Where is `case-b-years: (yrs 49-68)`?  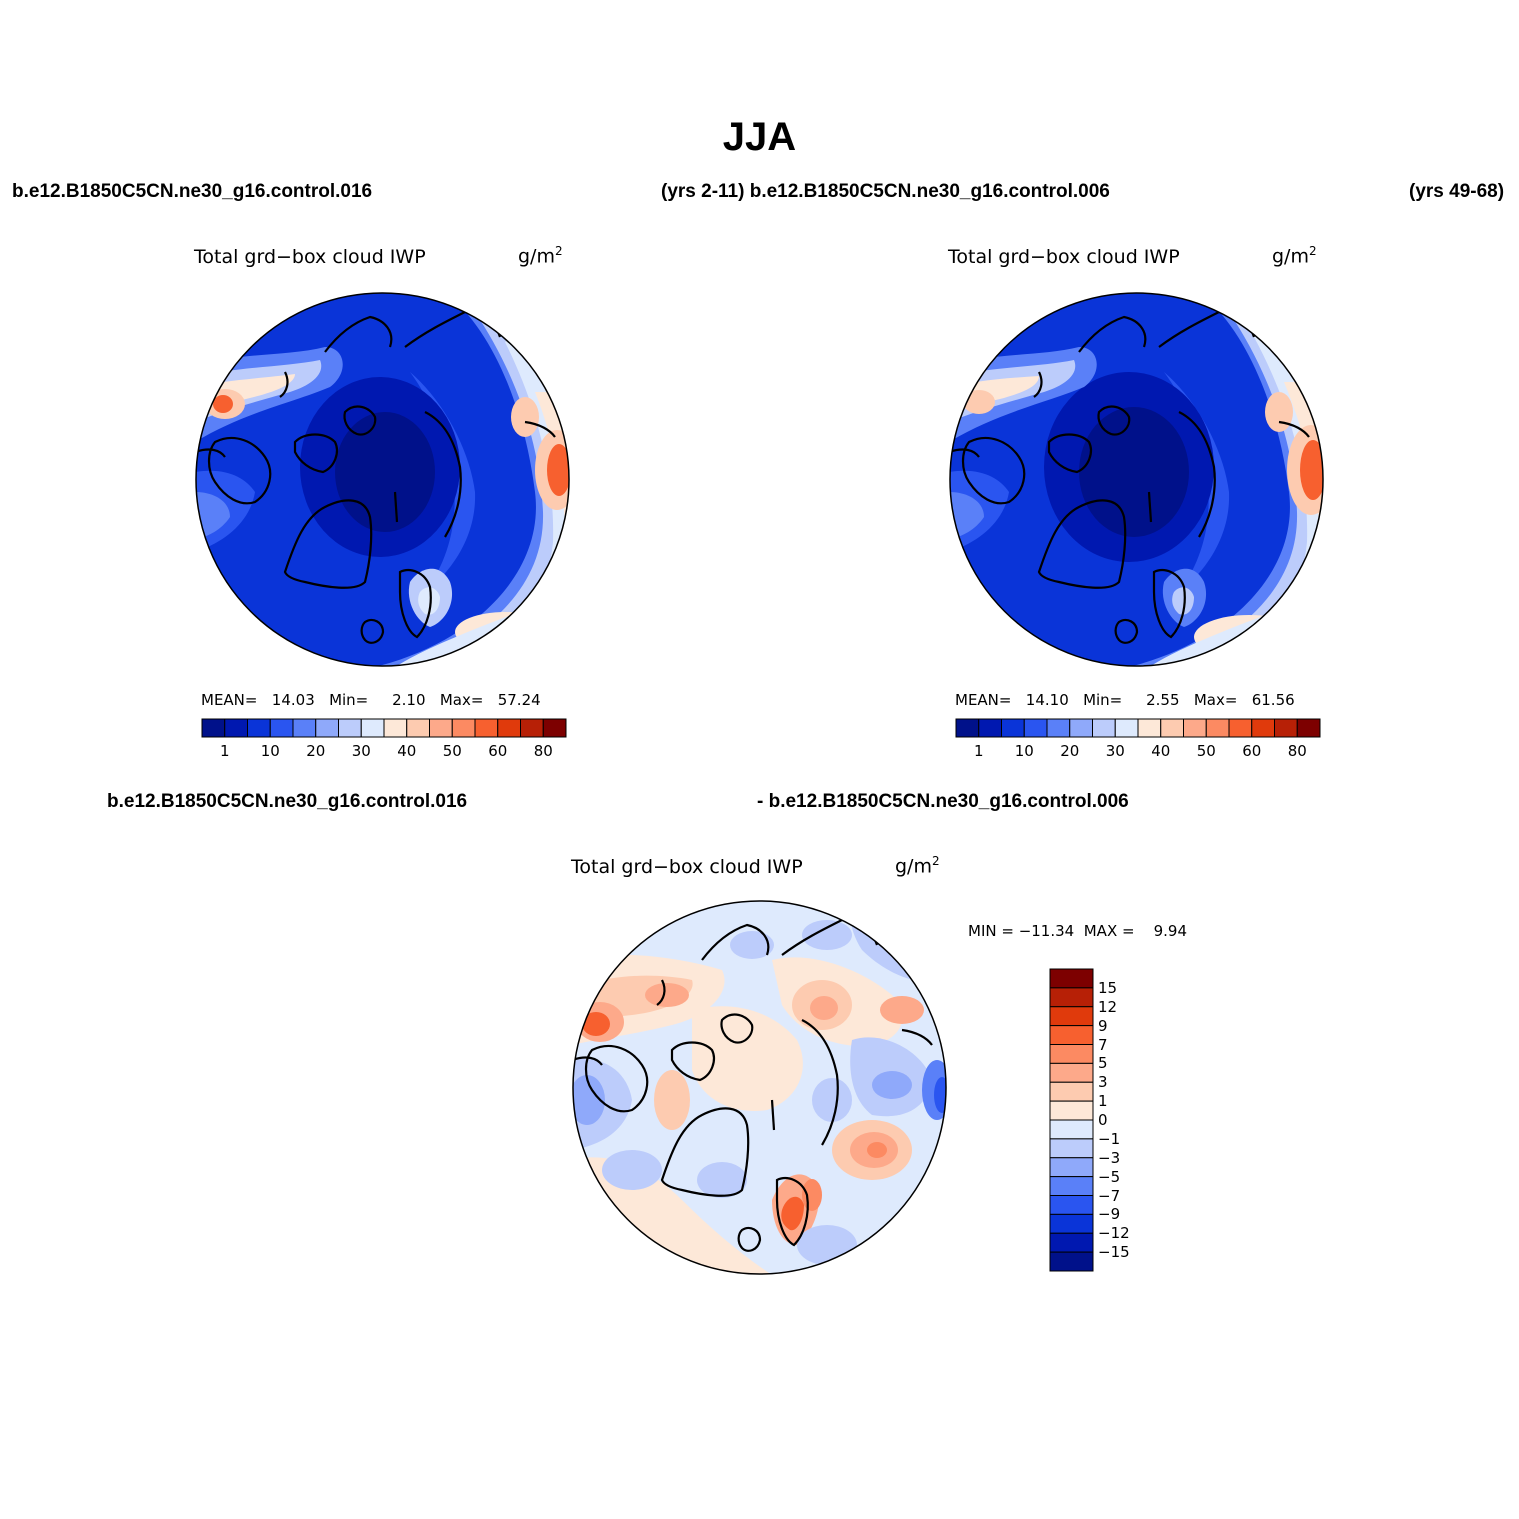
case-b-years: (yrs 49-68) is located at coordinates (1457, 191).